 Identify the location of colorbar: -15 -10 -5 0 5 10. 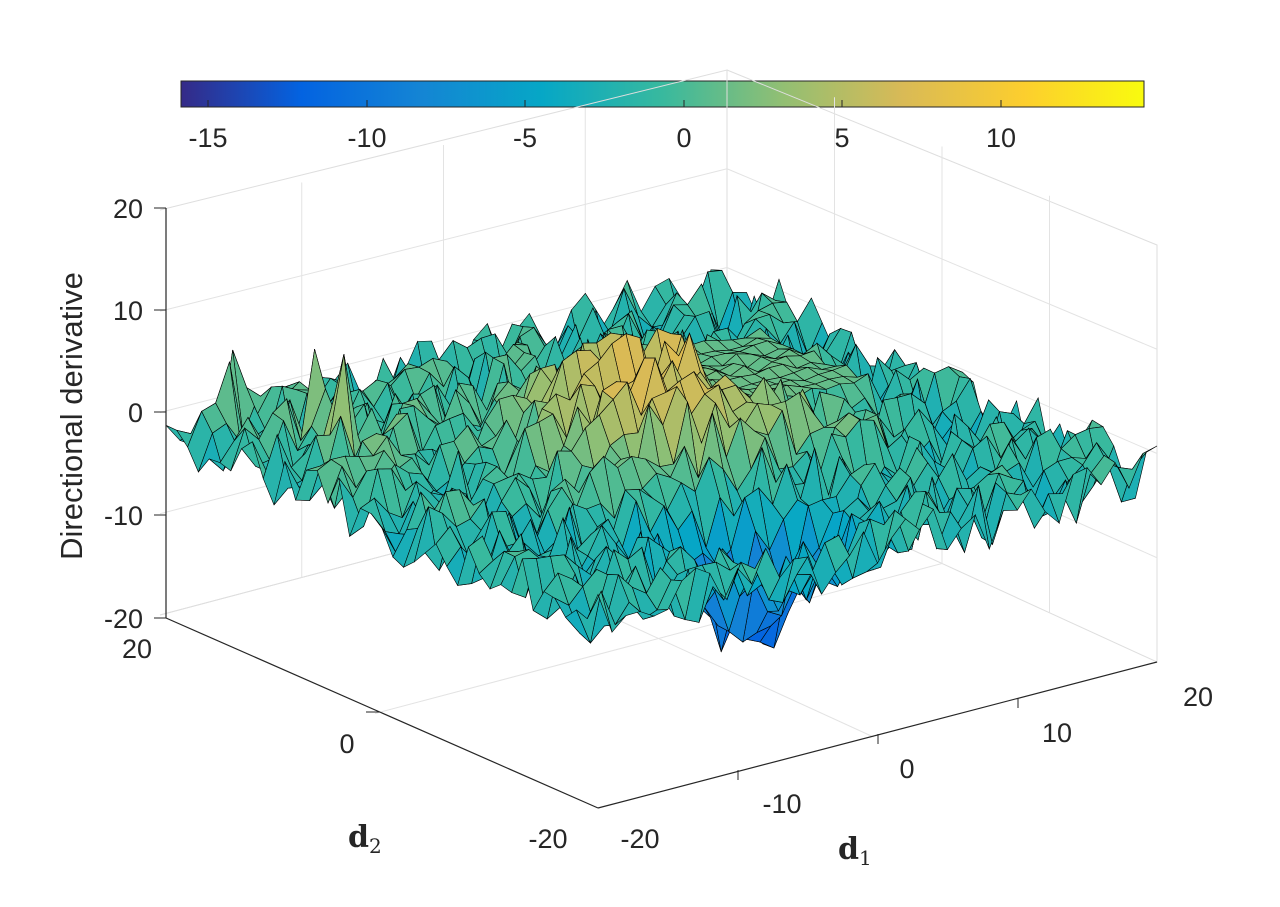
(662, 116).